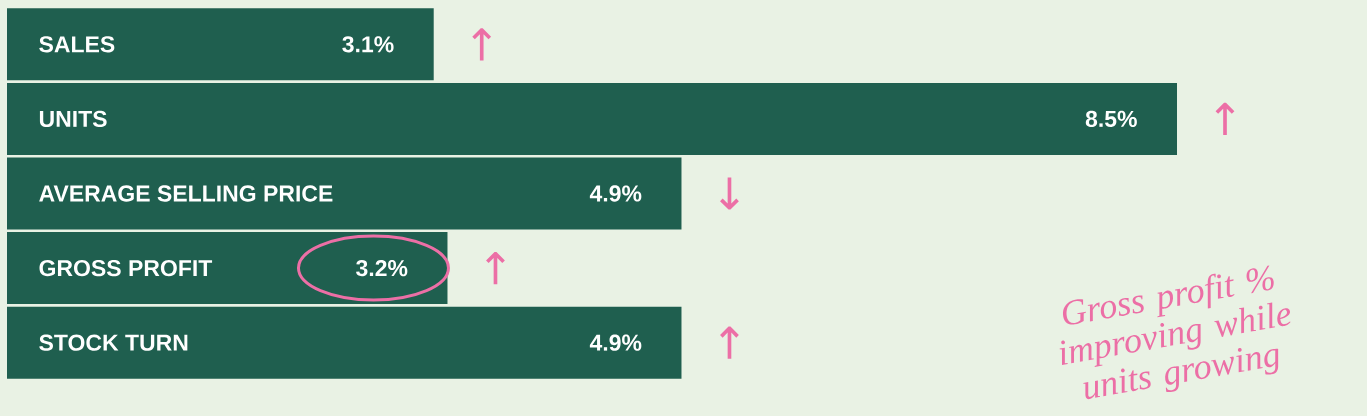 This screenshot has width=1367, height=416. Describe the element at coordinates (113, 342) in the screenshot. I see `y-tick-label: STOCK TURN` at that location.